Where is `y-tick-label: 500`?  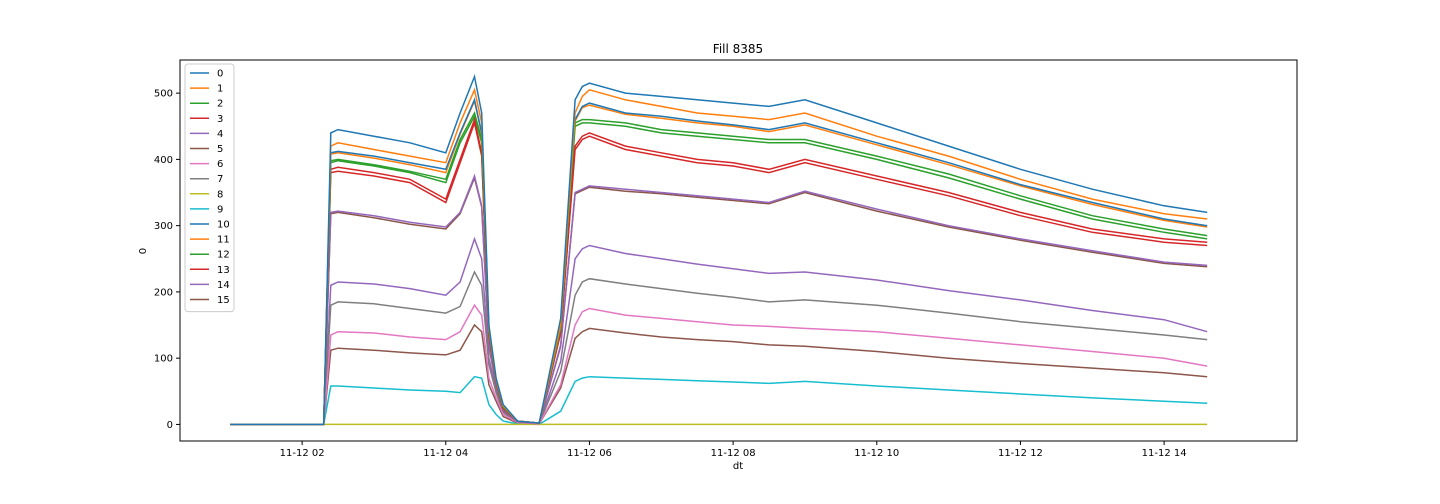
y-tick-label: 500 is located at coordinates (163, 94).